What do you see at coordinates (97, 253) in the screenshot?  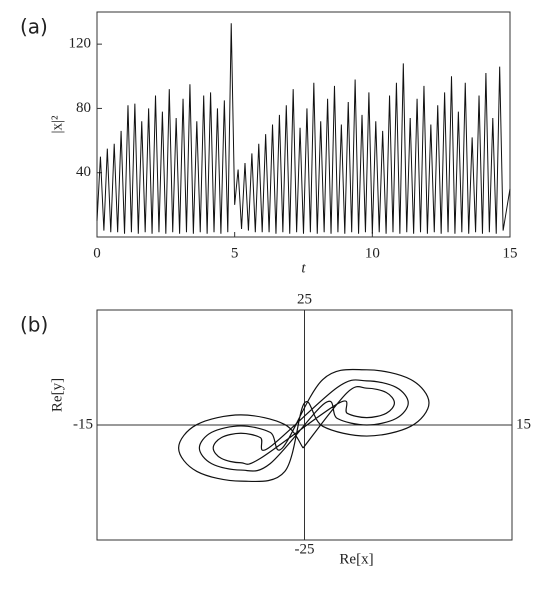 I see `x-tick-label: 0` at bounding box center [97, 253].